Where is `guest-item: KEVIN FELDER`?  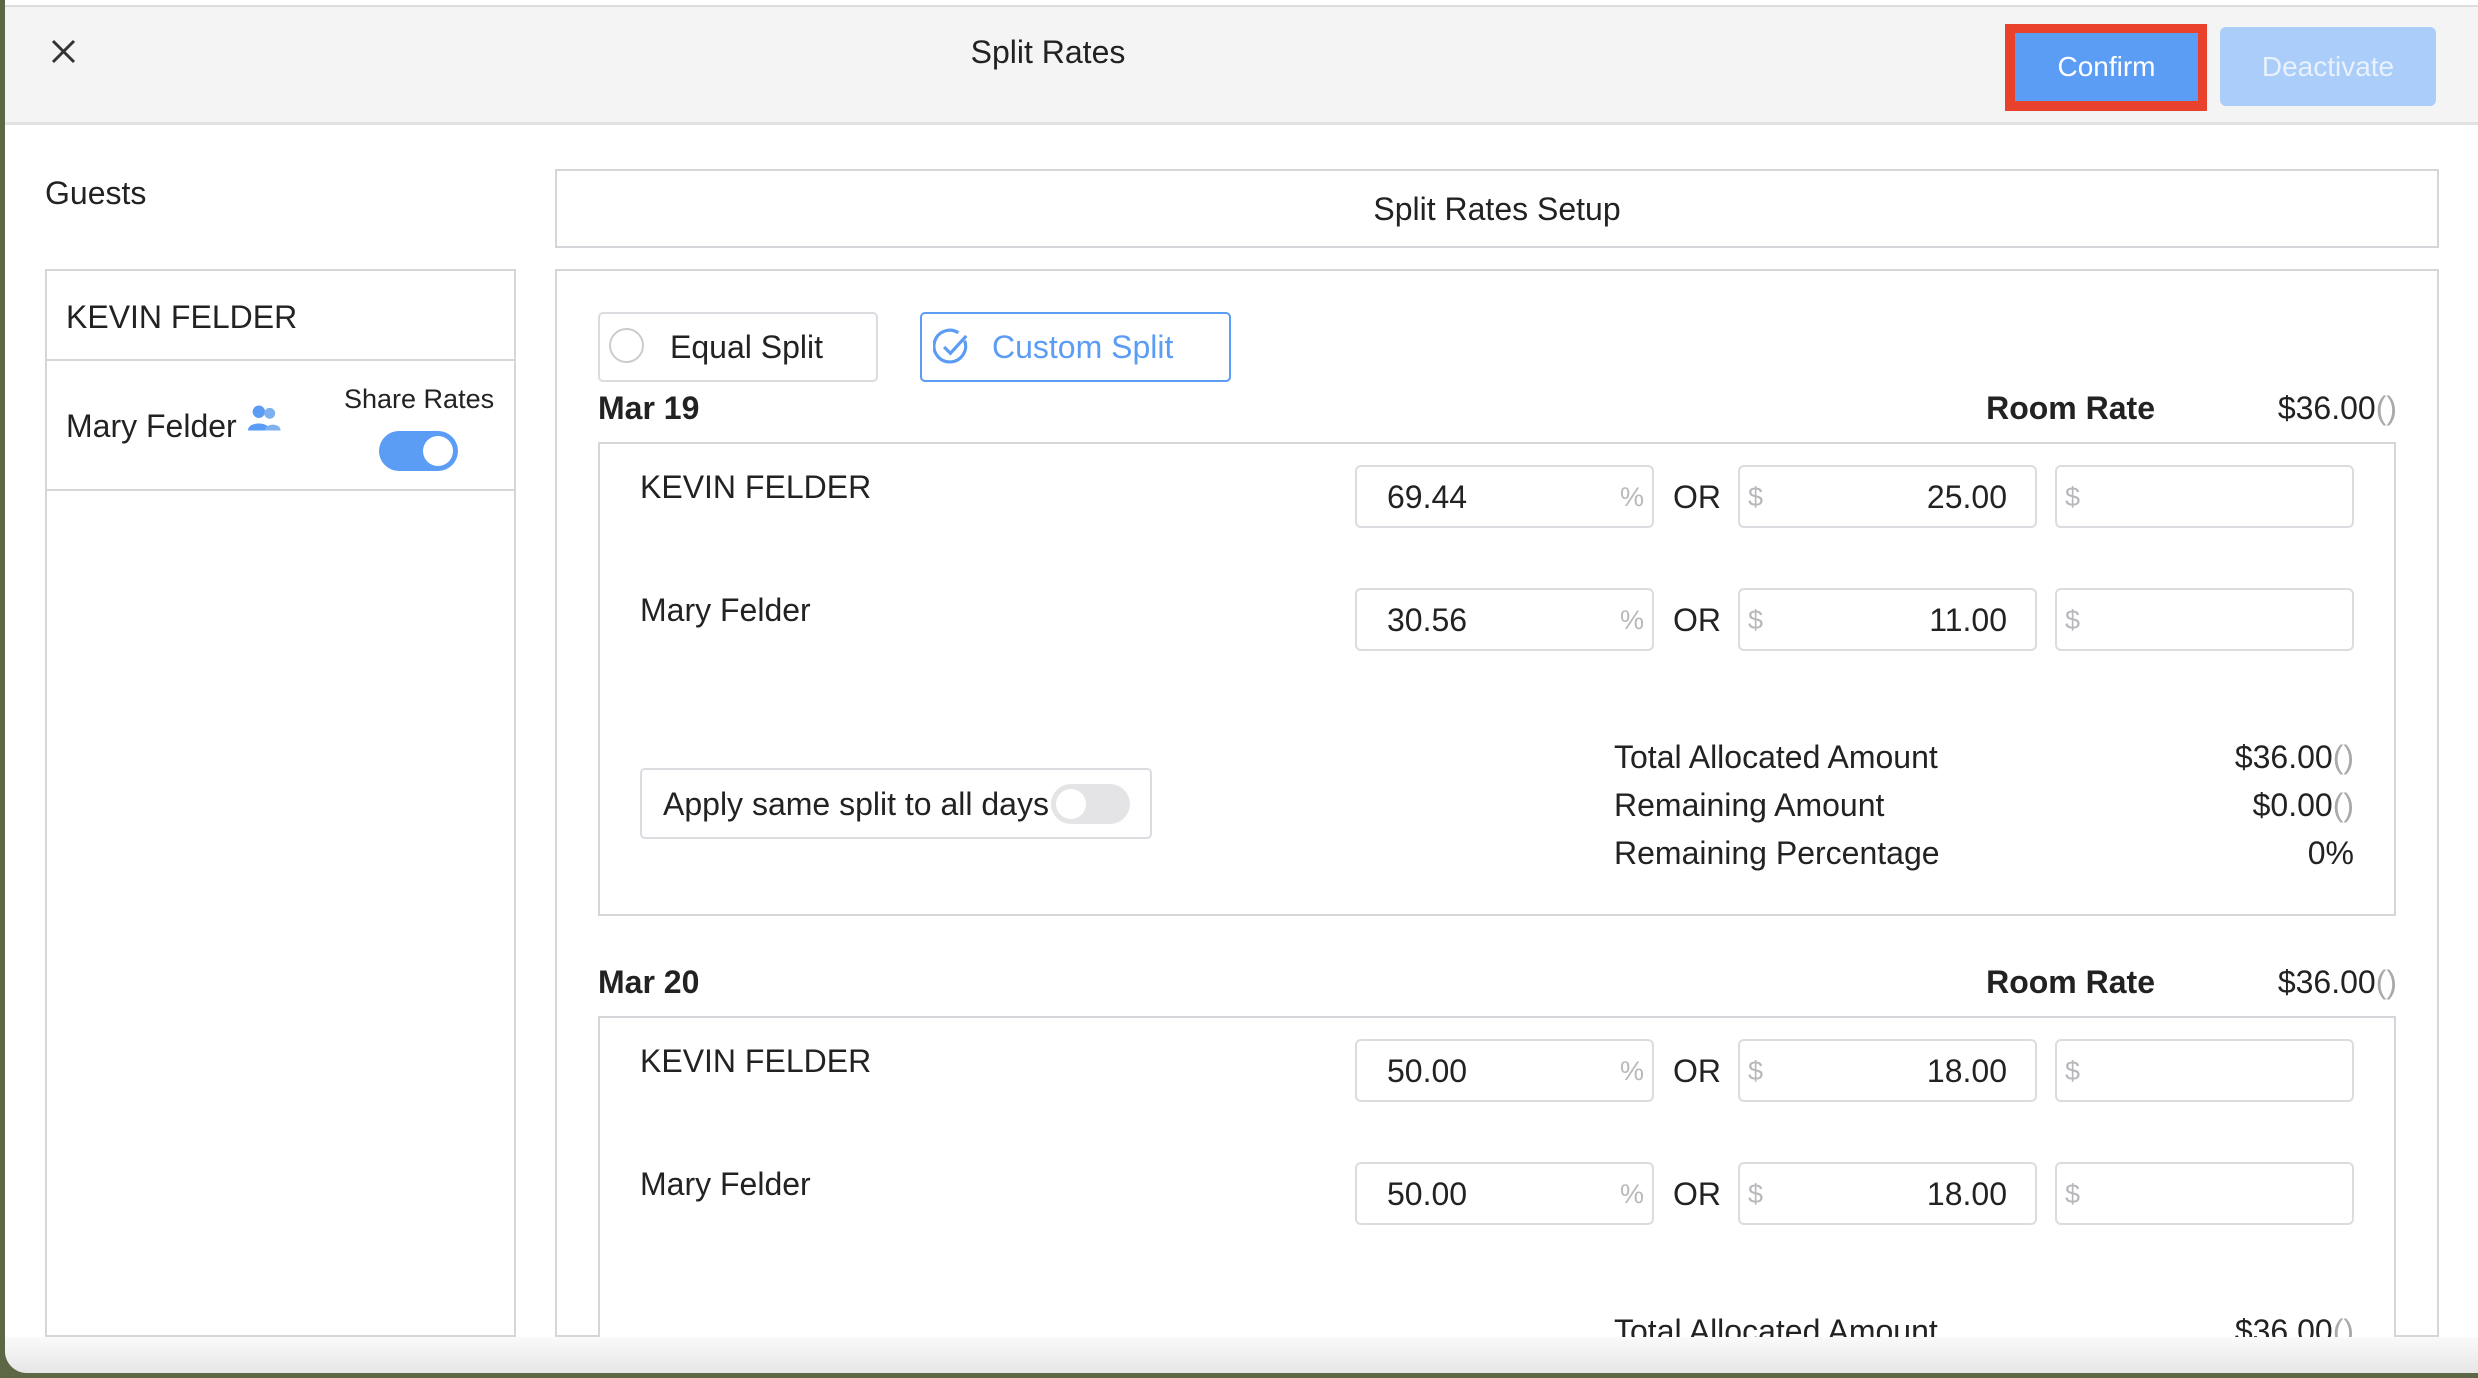
guest-item: KEVIN FELDER is located at coordinates (280, 316).